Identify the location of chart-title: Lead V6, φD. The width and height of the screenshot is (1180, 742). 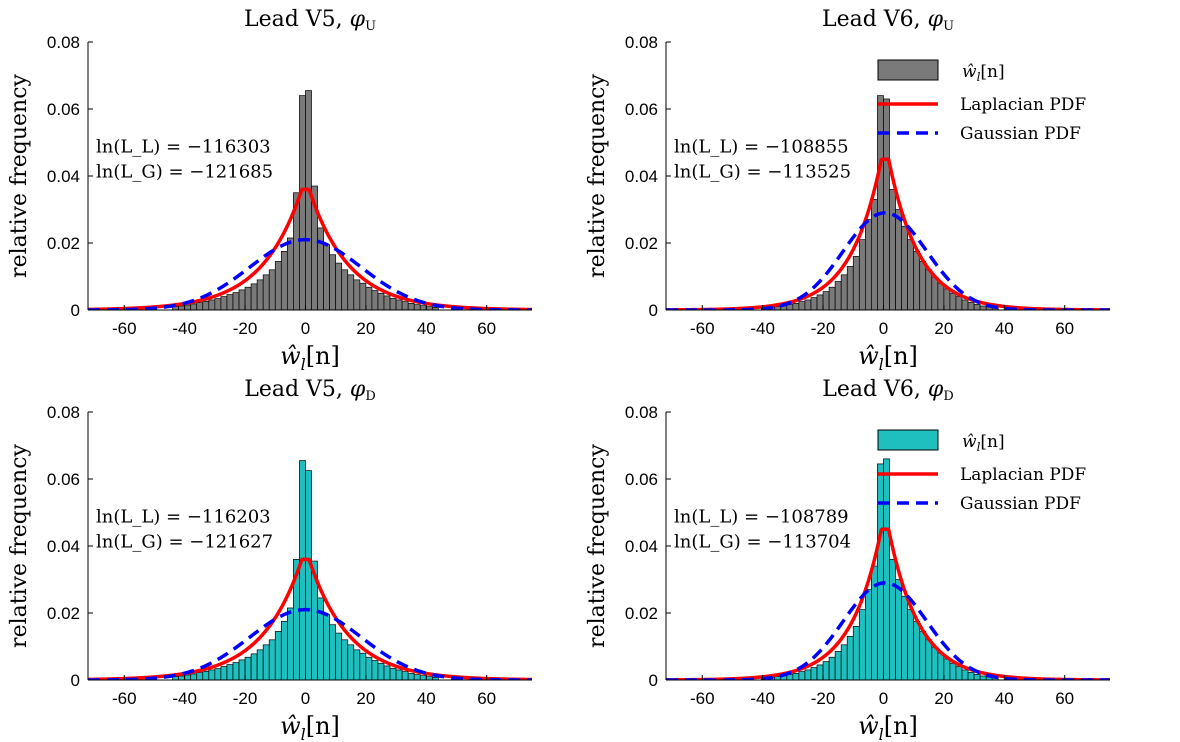
(888, 390).